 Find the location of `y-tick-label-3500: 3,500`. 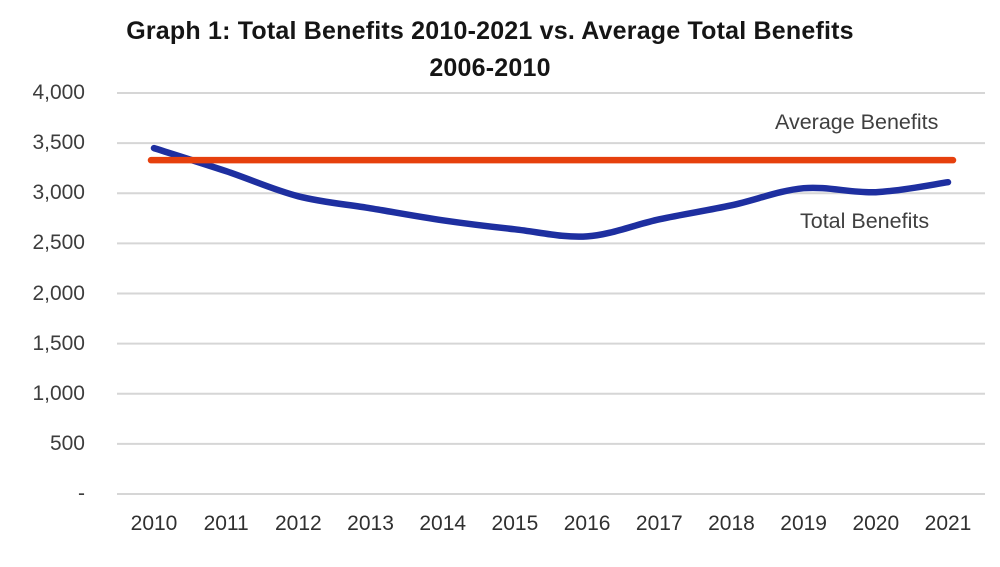

y-tick-label-3500: 3,500 is located at coordinates (58, 143).